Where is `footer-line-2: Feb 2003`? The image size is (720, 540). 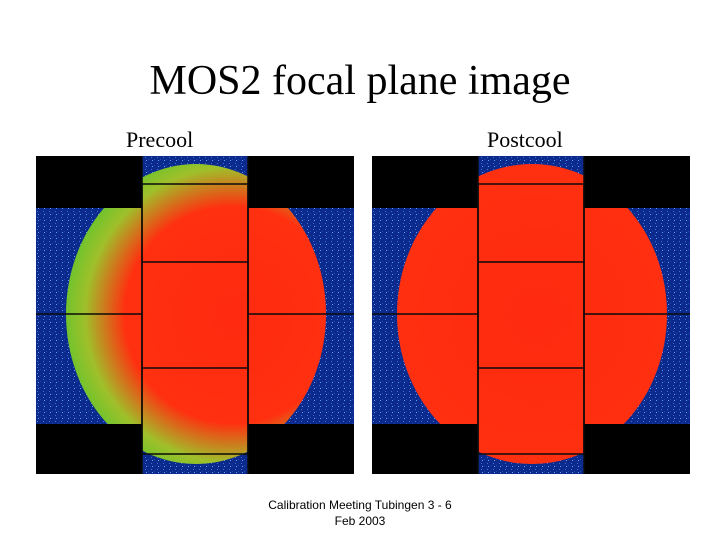
footer-line-2: Feb 2003 is located at coordinates (360, 521).